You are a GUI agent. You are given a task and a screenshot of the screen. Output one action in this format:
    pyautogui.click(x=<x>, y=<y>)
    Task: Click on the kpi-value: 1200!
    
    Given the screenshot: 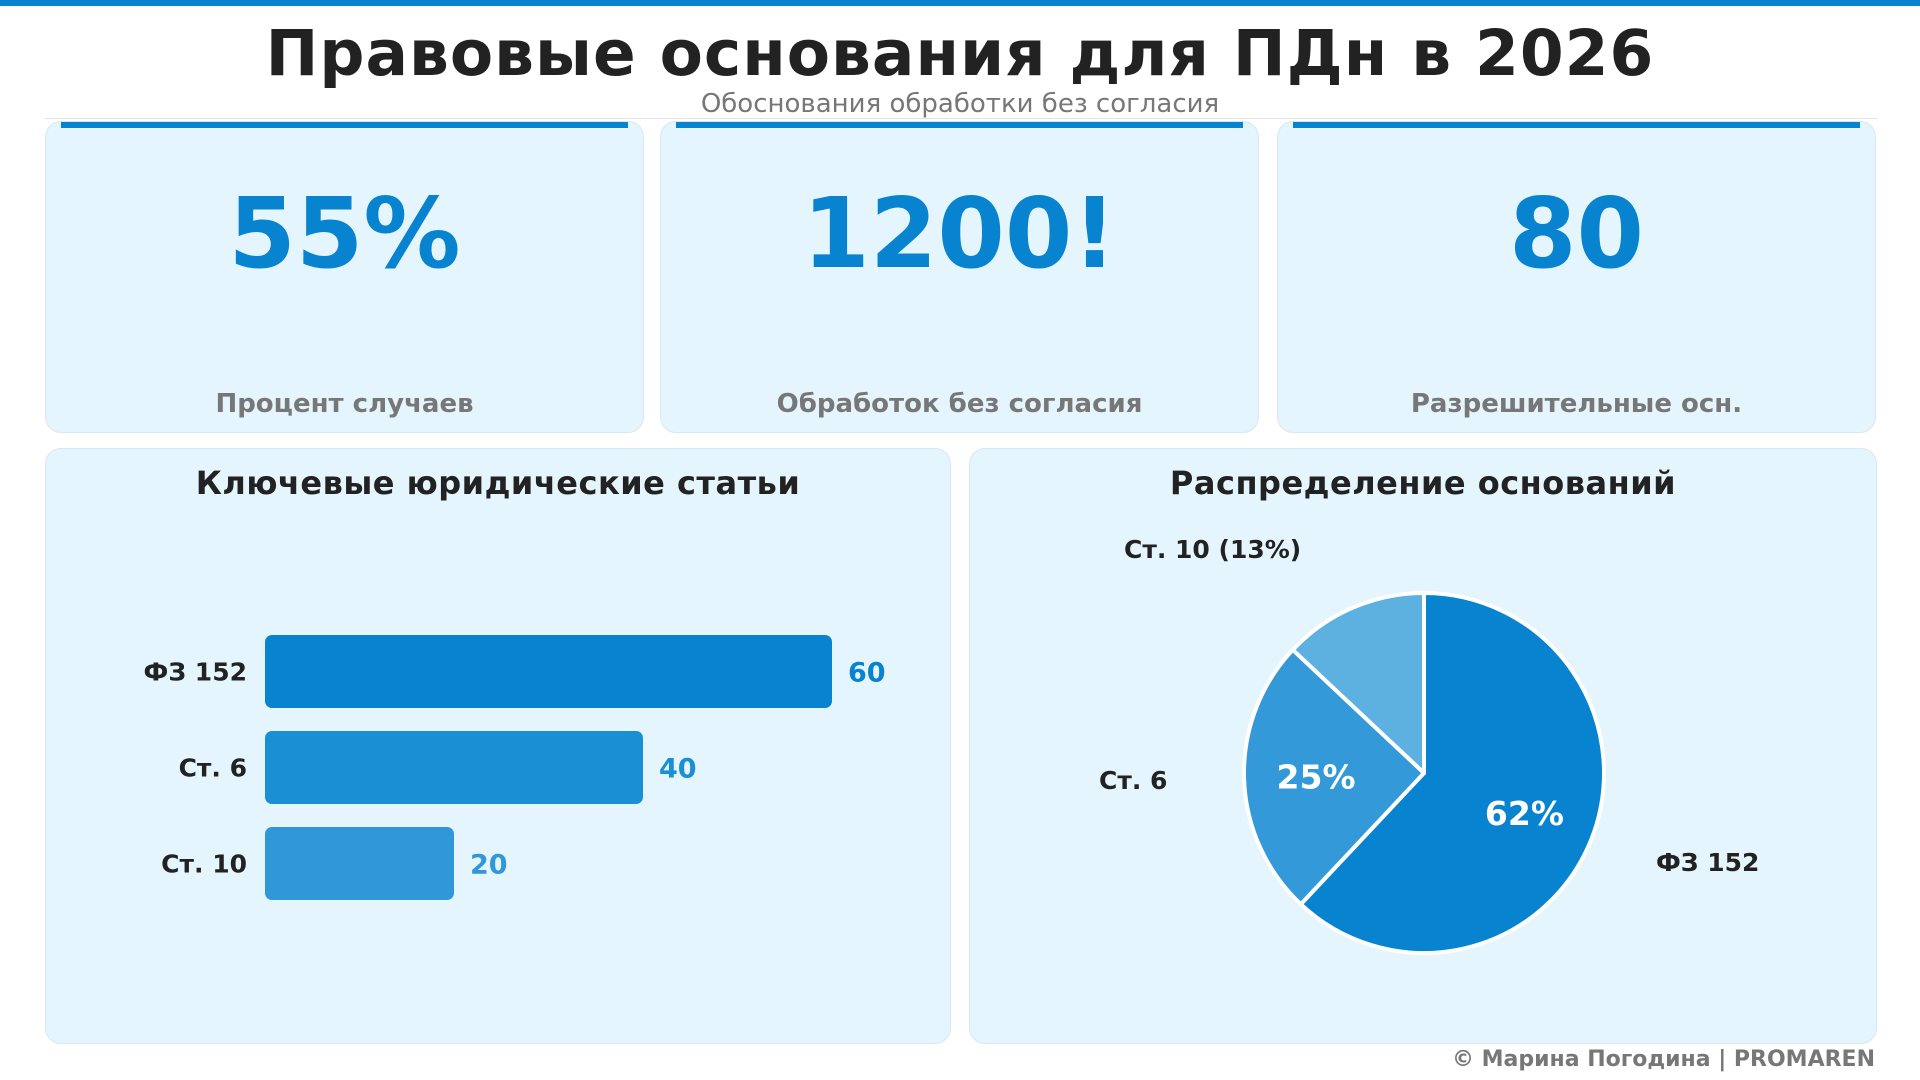 What is the action you would take?
    pyautogui.click(x=959, y=233)
    